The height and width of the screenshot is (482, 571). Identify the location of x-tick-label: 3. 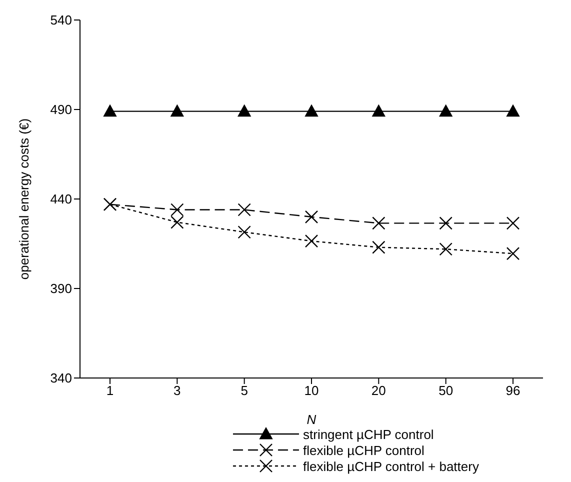
(177, 390).